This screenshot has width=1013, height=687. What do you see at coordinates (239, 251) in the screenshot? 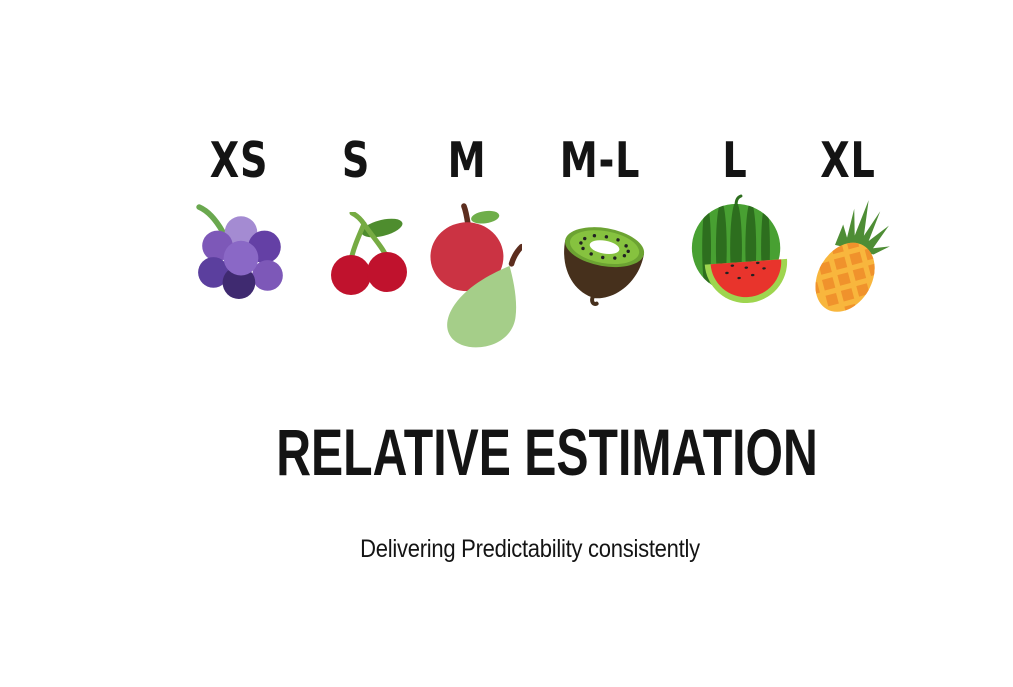
I see `grapes-icon` at bounding box center [239, 251].